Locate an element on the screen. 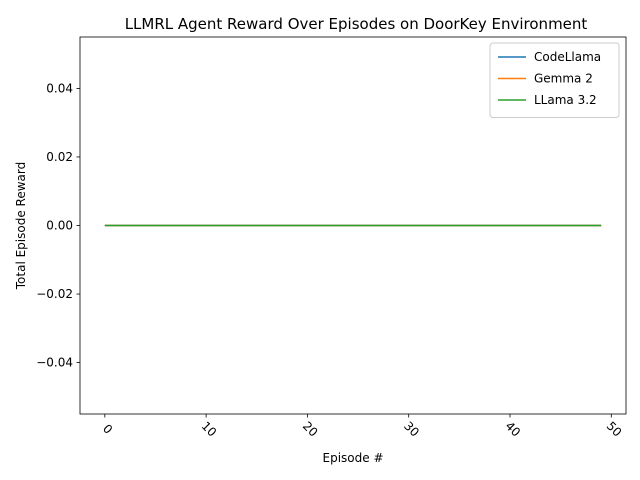 The image size is (640, 480). y-axis-label: Total Episode Reward is located at coordinates (21, 226).